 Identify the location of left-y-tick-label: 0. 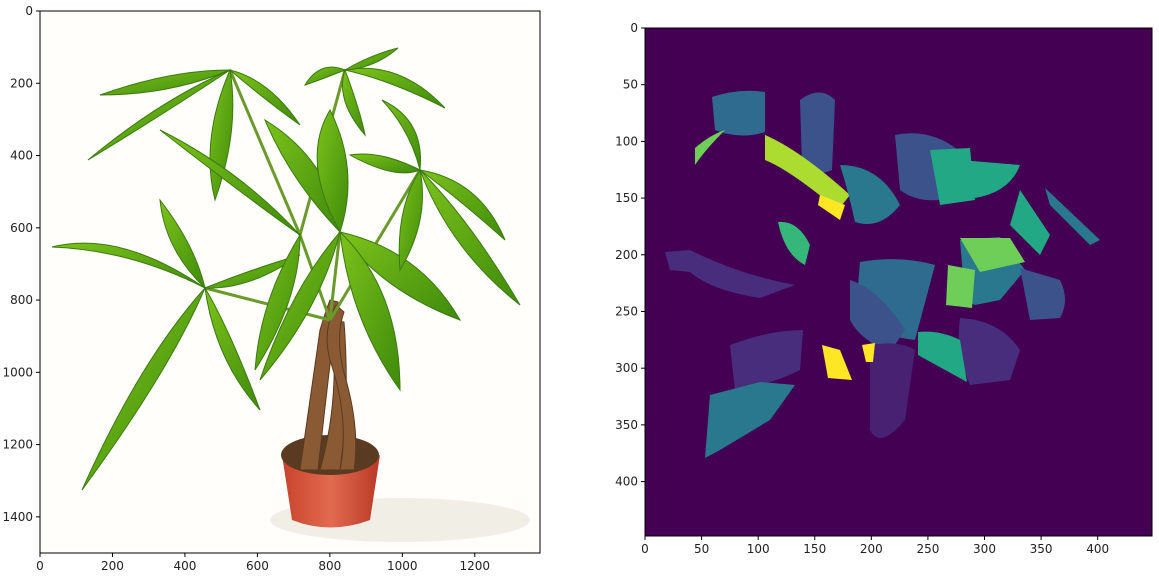
(29, 11).